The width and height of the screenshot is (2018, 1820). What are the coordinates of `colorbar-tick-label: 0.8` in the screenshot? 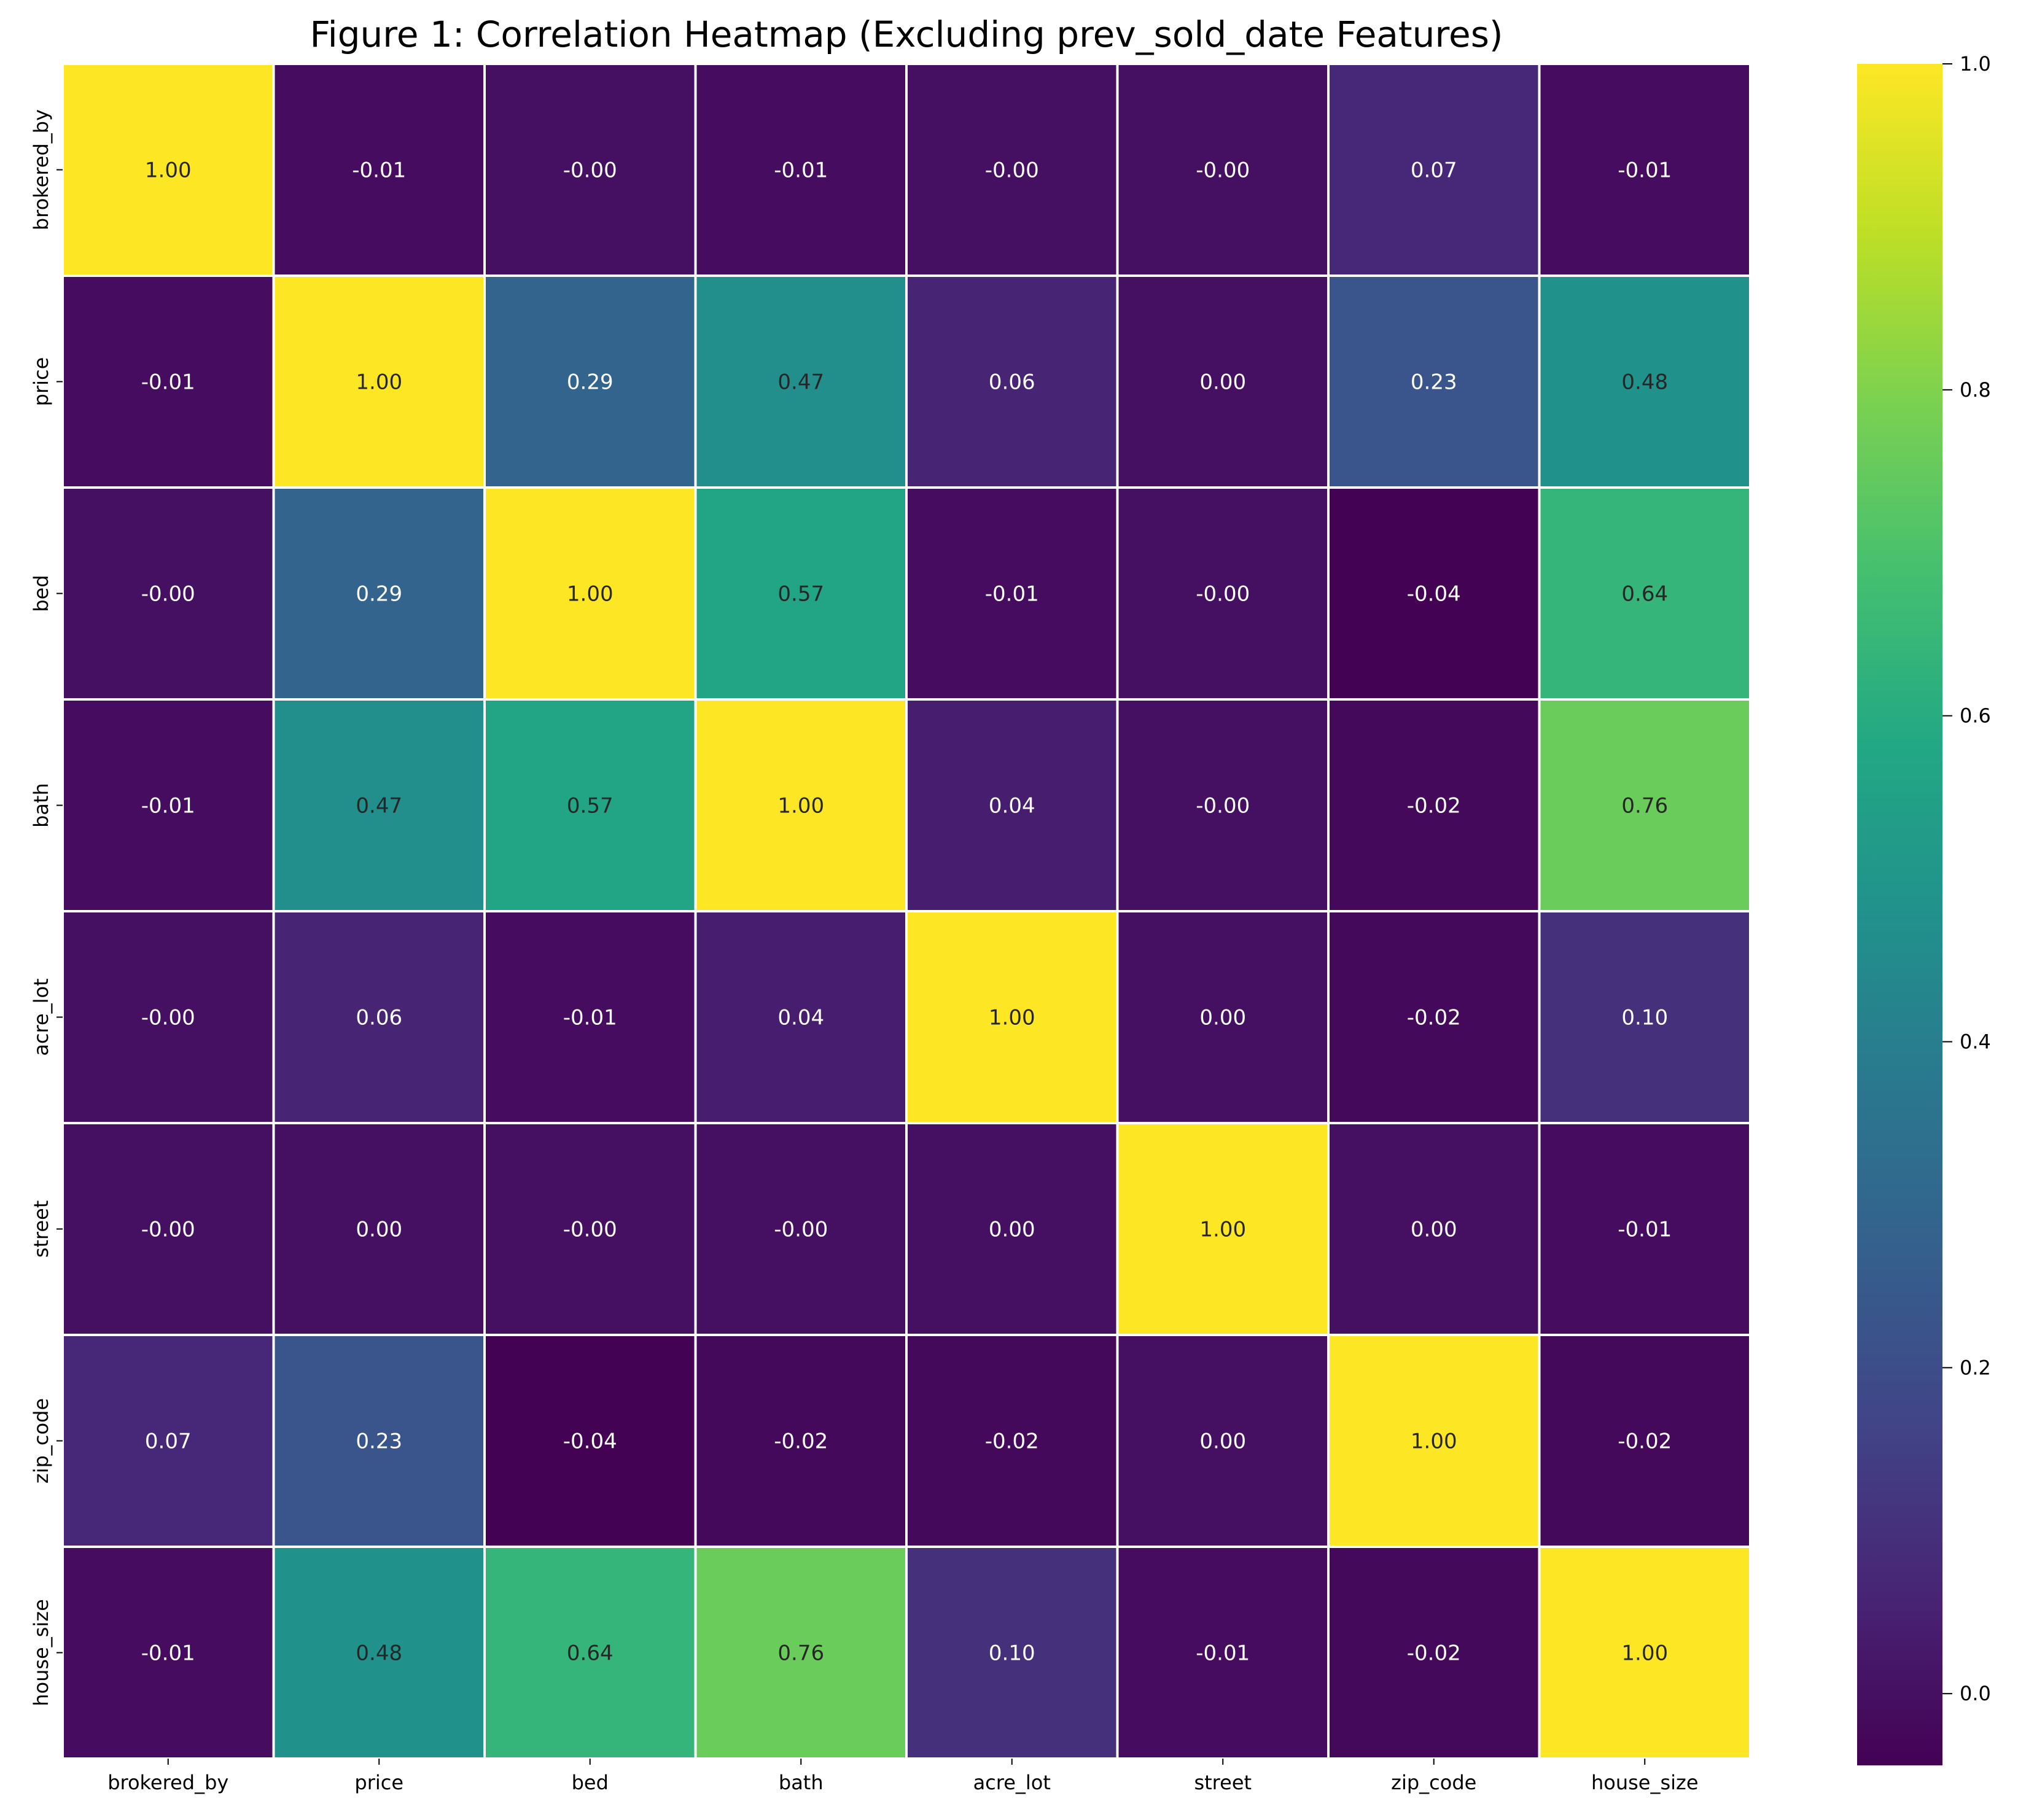 It's located at (1975, 390).